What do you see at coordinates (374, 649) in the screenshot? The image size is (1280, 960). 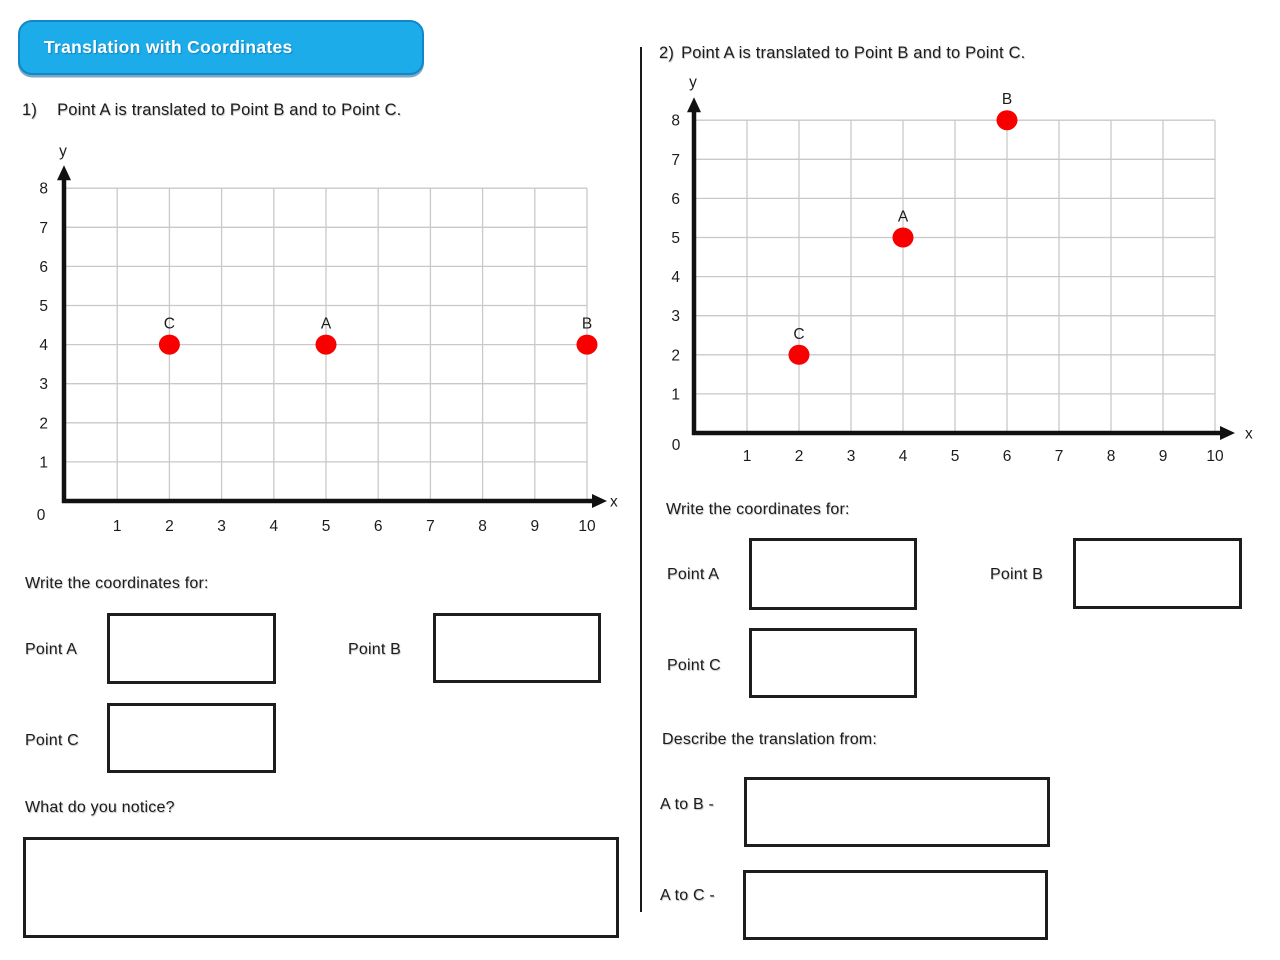 I see `point-b-label-1: Point B` at bounding box center [374, 649].